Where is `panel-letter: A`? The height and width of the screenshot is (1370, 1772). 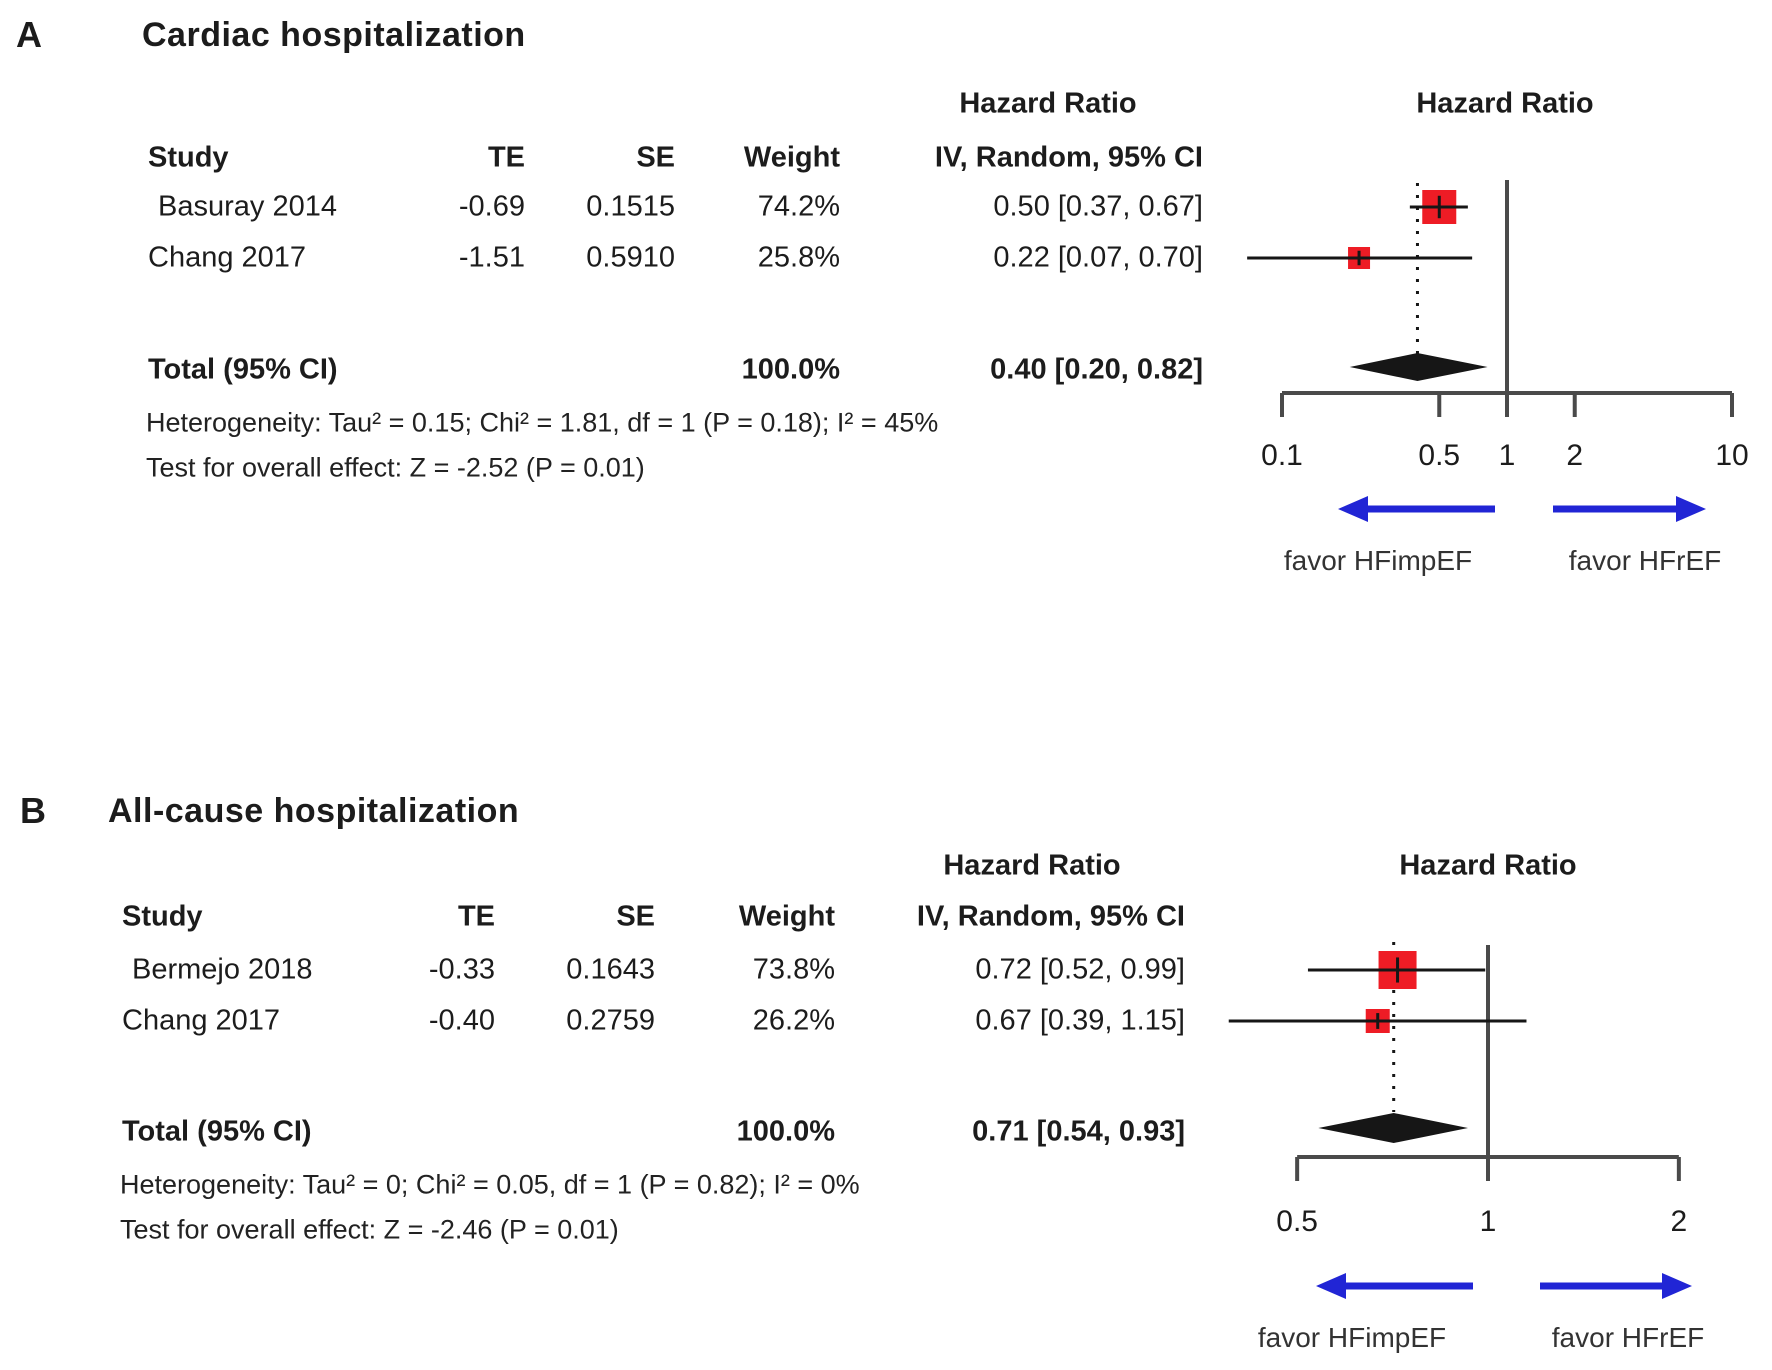
panel-letter: A is located at coordinates (29, 34).